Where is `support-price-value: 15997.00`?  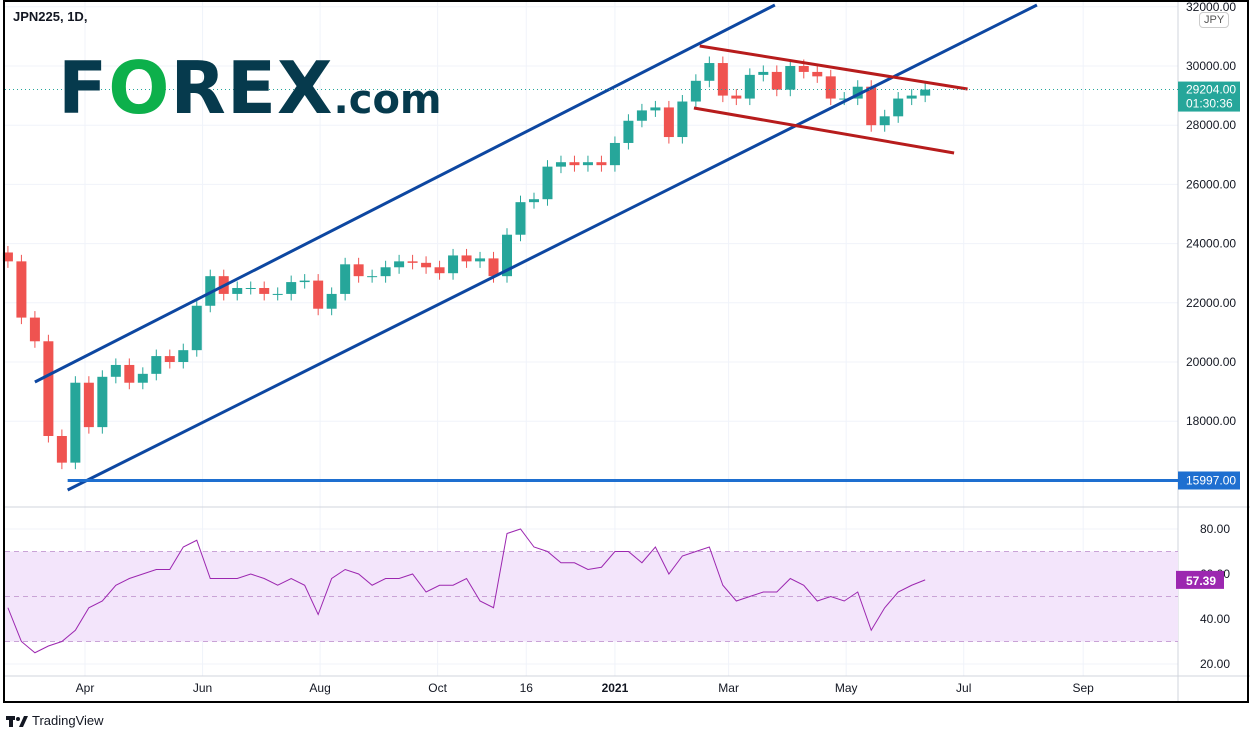 support-price-value: 15997.00 is located at coordinates (1211, 480).